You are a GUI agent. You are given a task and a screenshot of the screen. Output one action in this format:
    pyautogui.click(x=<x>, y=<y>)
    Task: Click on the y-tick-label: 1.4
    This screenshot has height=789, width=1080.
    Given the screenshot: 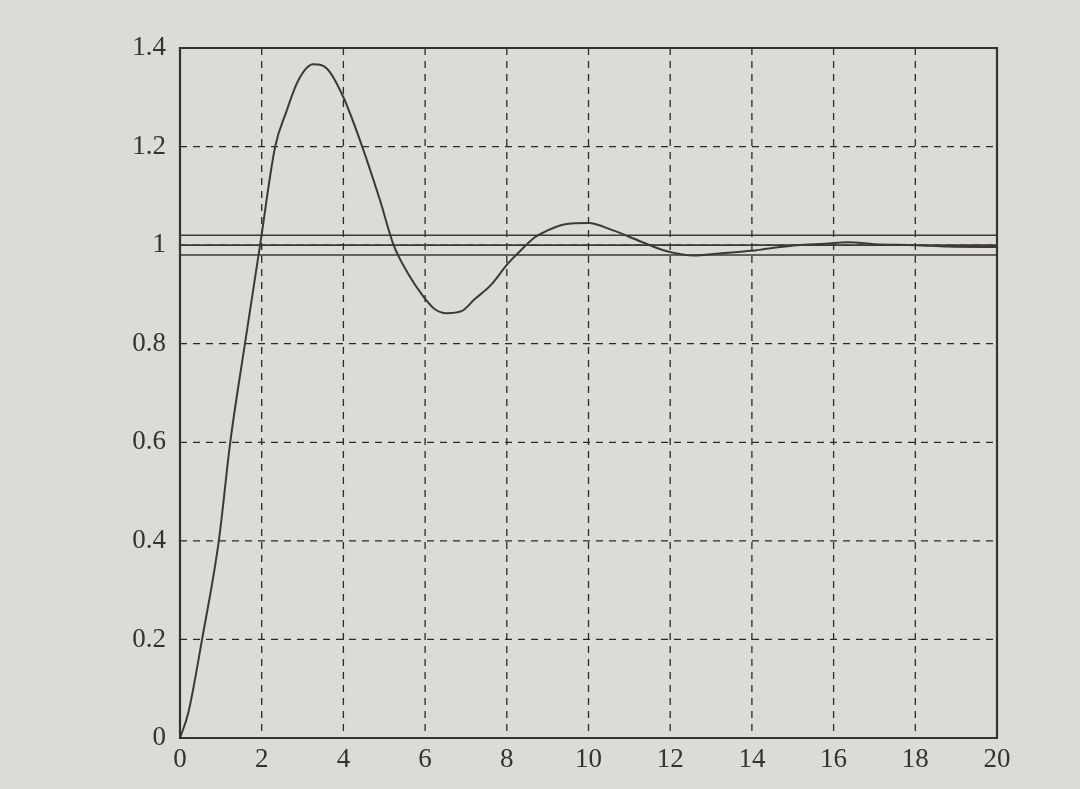 What is the action you would take?
    pyautogui.click(x=149, y=46)
    